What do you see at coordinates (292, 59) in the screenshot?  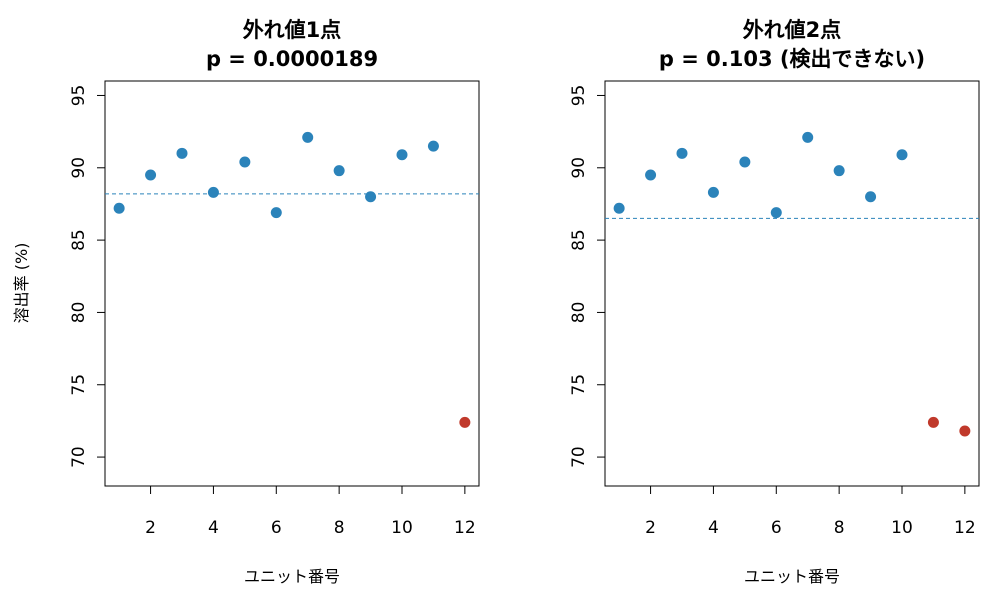 I see `panel-left-subtitle: p = 0.0000189` at bounding box center [292, 59].